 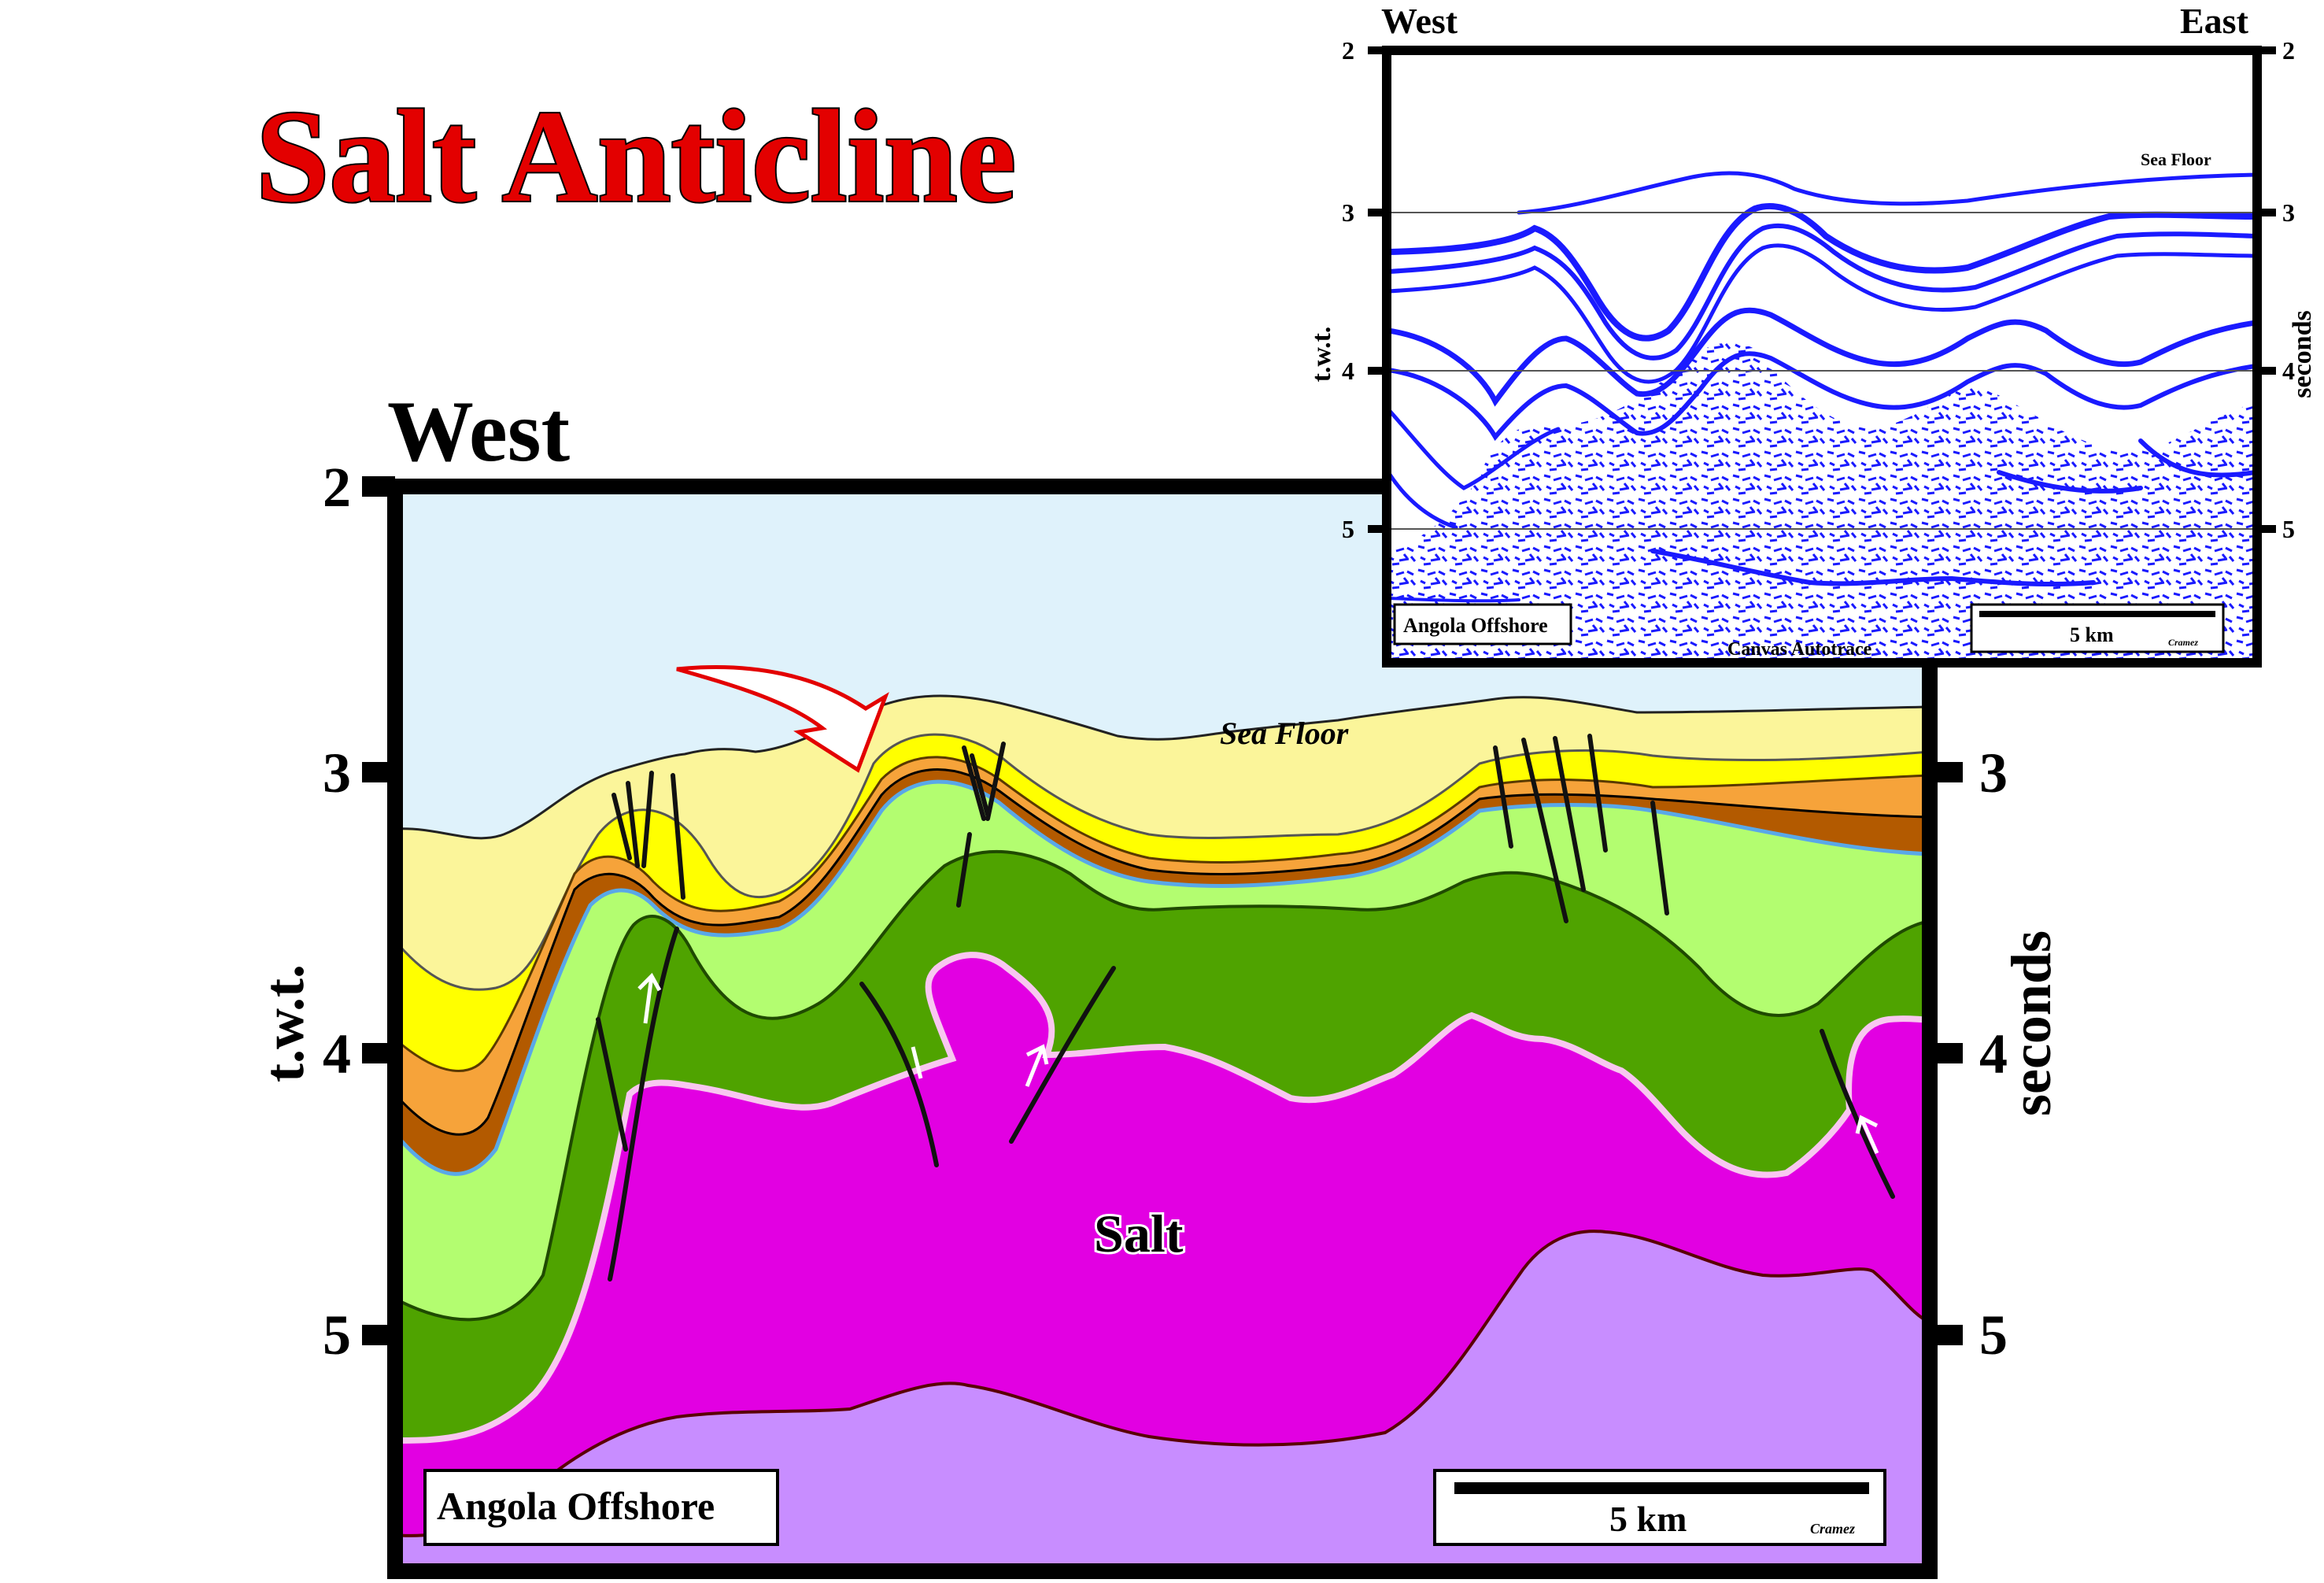 What do you see at coordinates (1139, 1233) in the screenshot?
I see `salt-label: Salt` at bounding box center [1139, 1233].